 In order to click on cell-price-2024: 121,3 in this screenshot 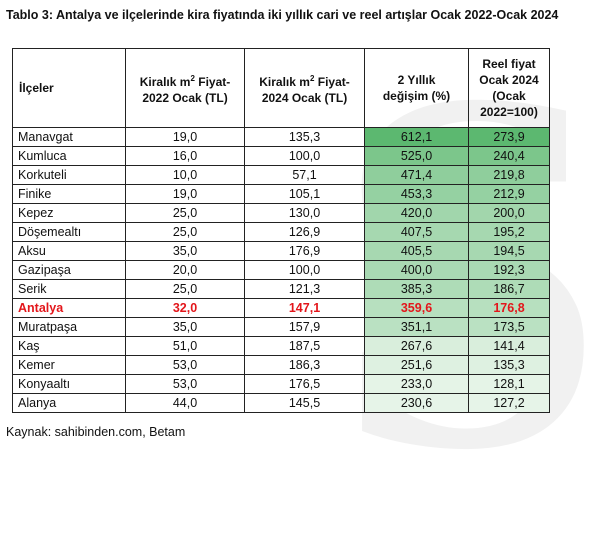, I will do `click(304, 289)`.